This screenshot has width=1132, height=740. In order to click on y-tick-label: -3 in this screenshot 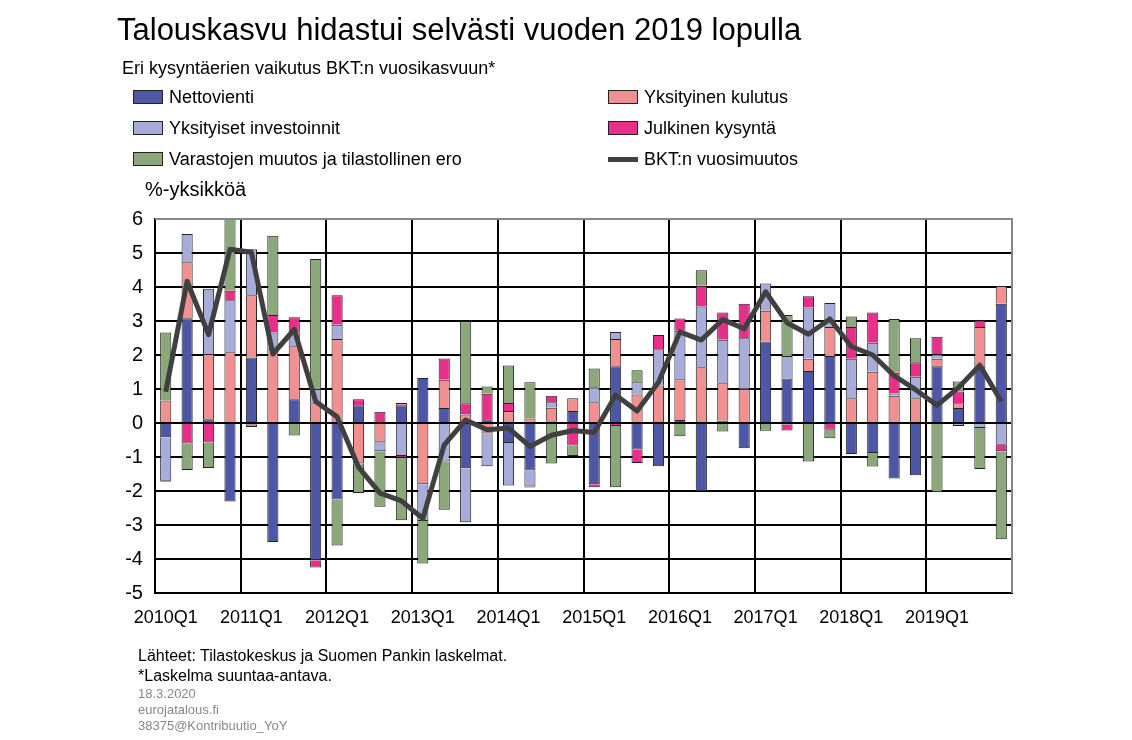, I will do `click(134, 523)`.